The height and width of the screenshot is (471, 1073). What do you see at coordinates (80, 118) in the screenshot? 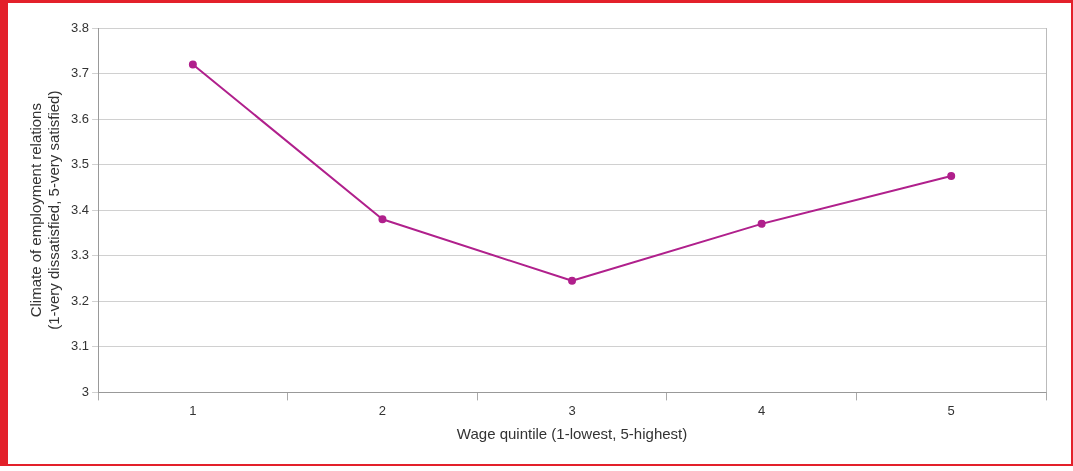
I see `y-tick-label: 3.6` at bounding box center [80, 118].